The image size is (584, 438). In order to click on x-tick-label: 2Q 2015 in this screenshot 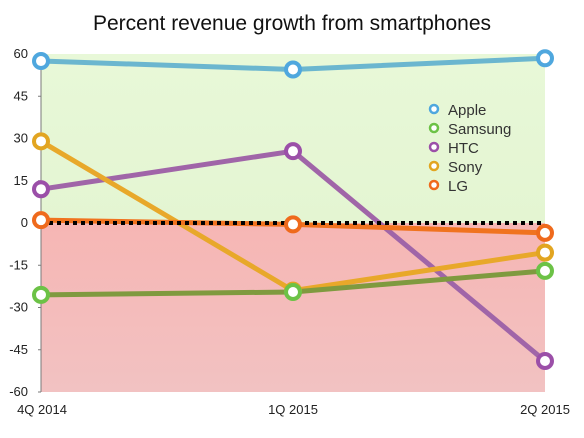, I will do `click(545, 409)`.